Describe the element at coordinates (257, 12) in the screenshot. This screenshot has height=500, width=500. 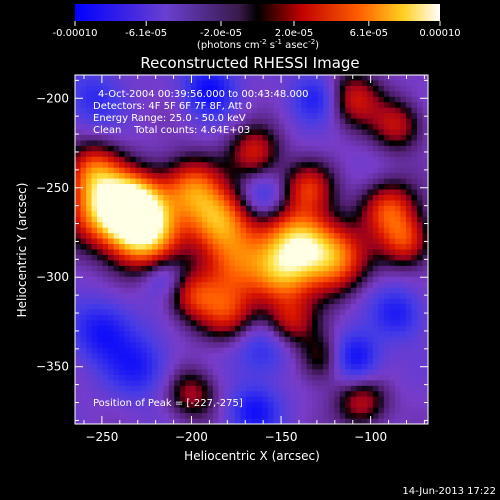
I see `colorbar` at that location.